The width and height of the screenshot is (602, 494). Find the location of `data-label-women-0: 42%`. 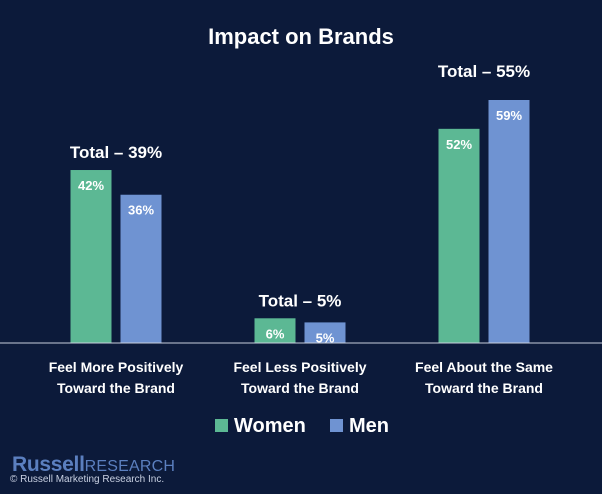

data-label-women-0: 42% is located at coordinates (91, 185).